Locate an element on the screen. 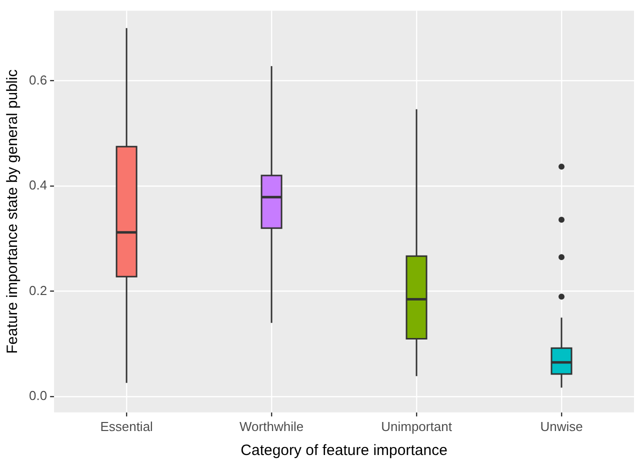 This screenshot has height=464, width=644. x-tick-label: Essential is located at coordinates (127, 426).